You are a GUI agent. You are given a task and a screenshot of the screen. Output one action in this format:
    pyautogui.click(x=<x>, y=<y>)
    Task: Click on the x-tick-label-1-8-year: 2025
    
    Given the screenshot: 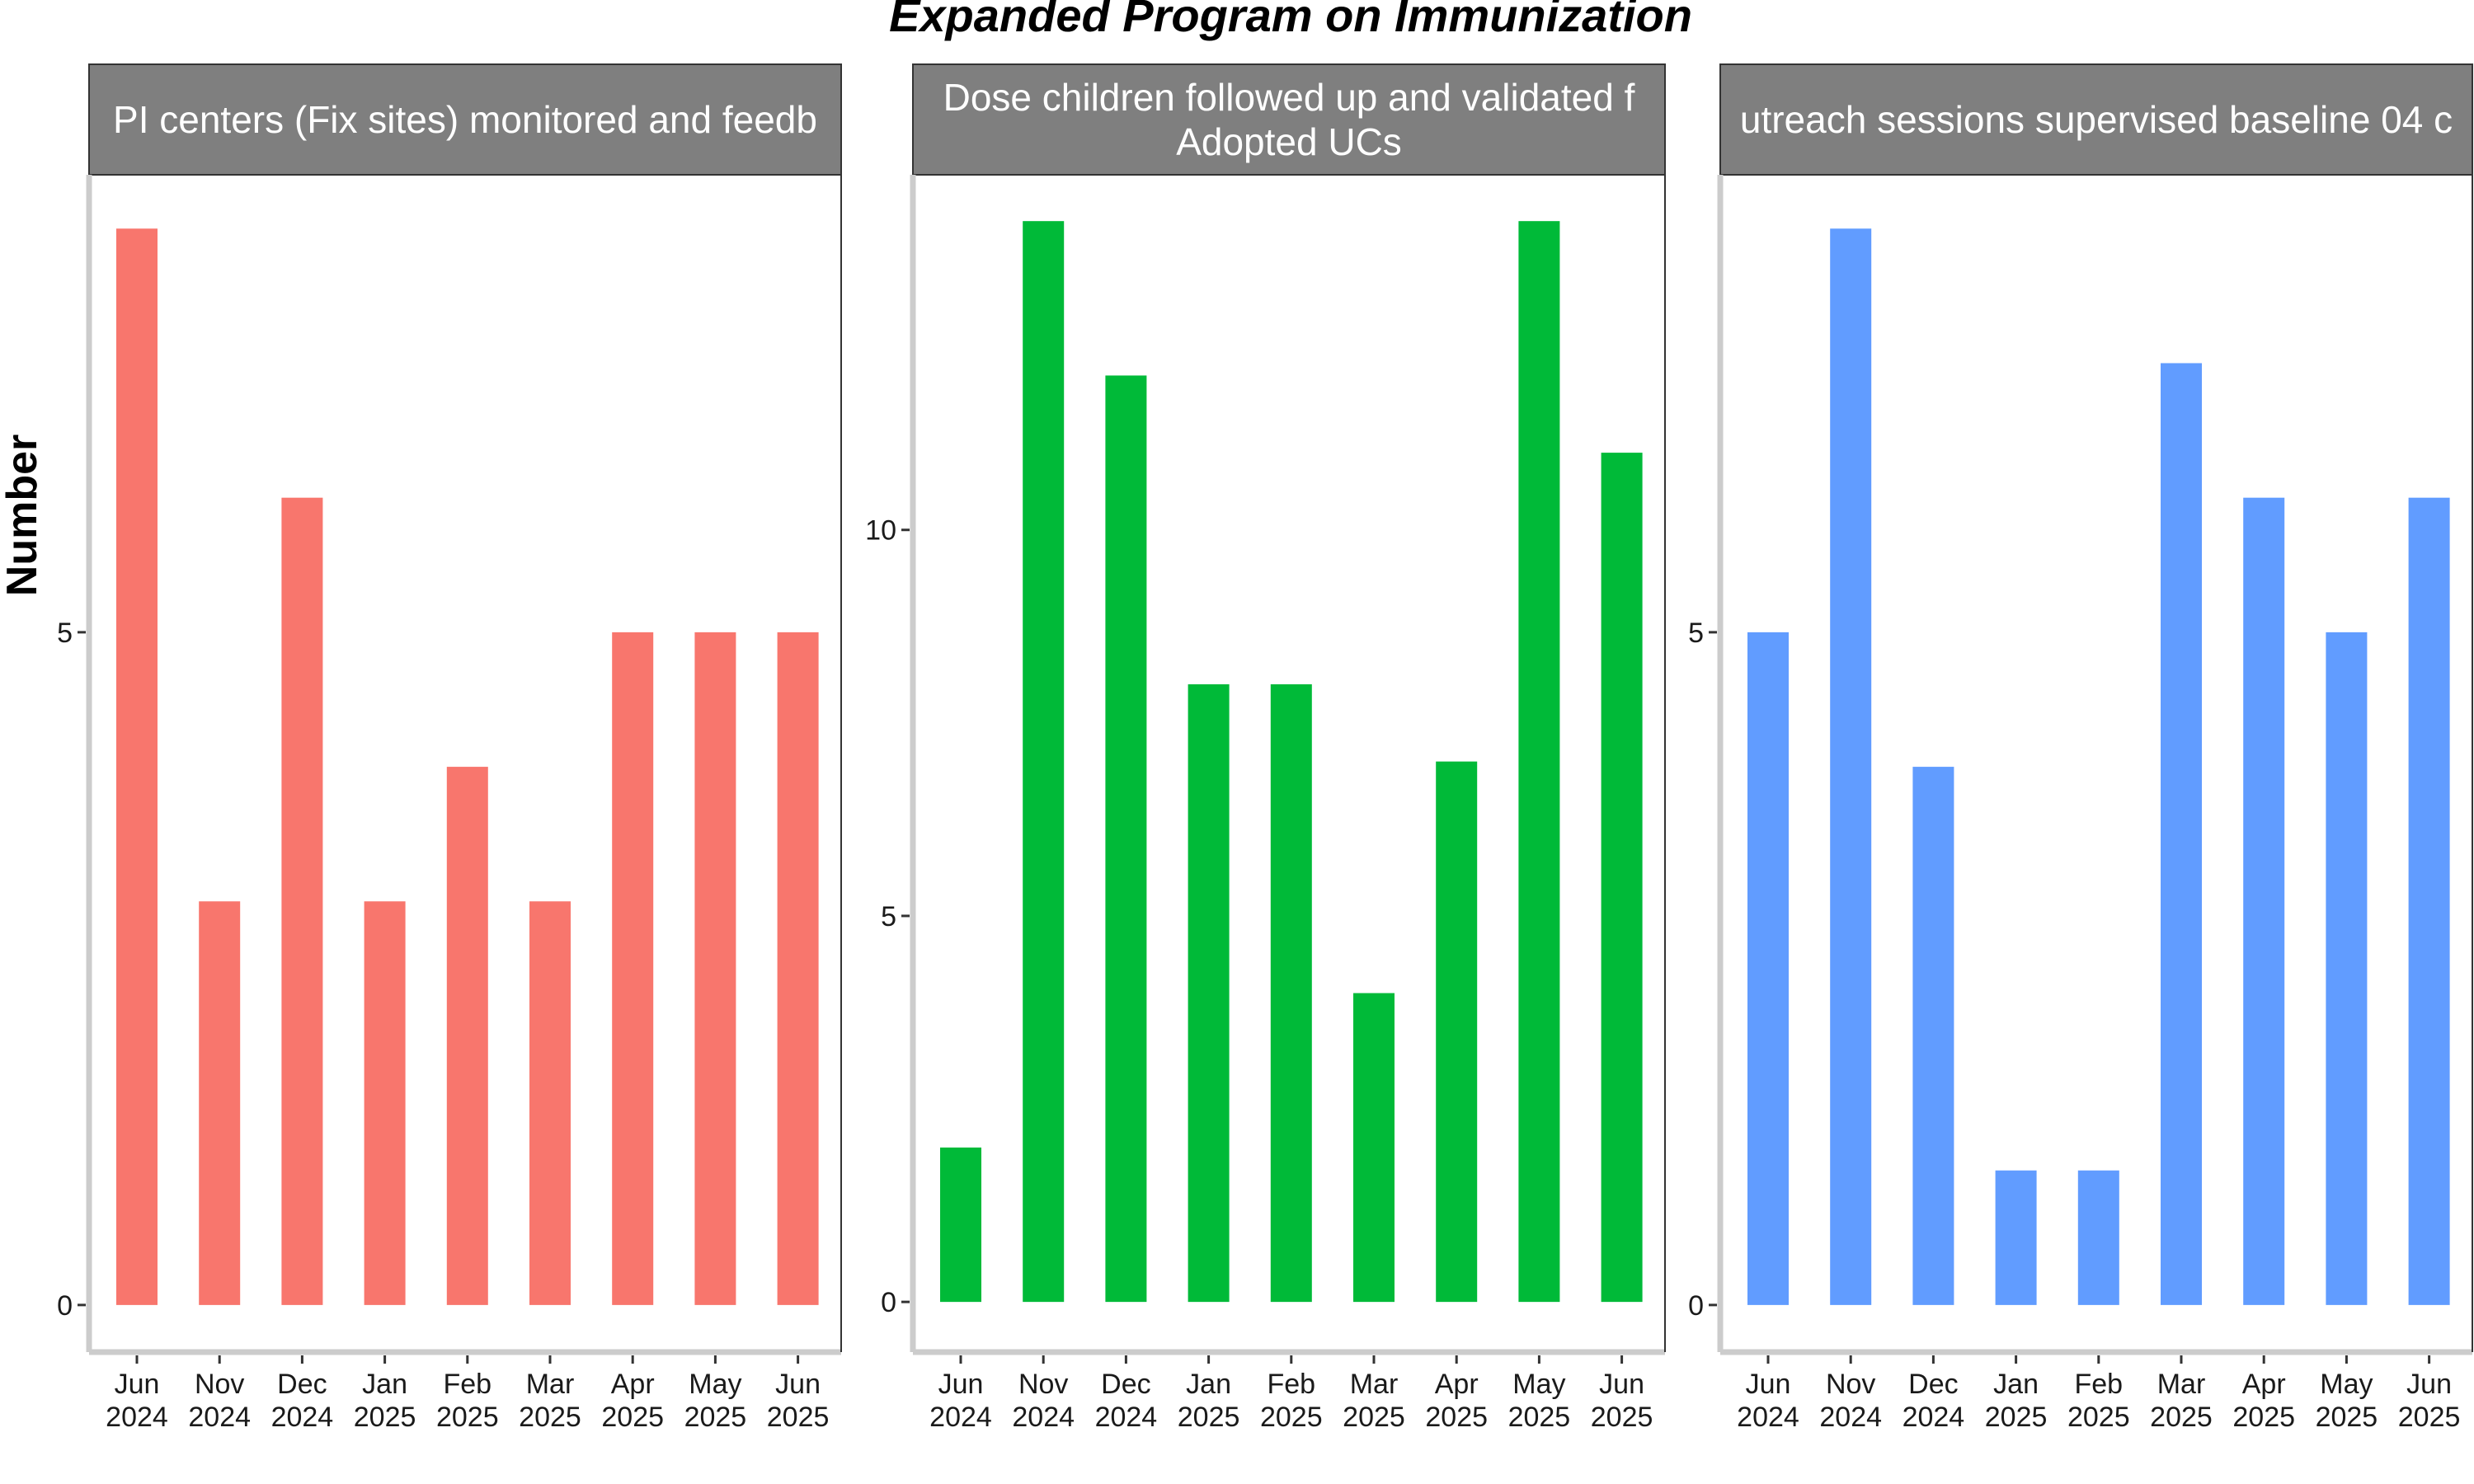 What is the action you would take?
    pyautogui.click(x=715, y=1417)
    